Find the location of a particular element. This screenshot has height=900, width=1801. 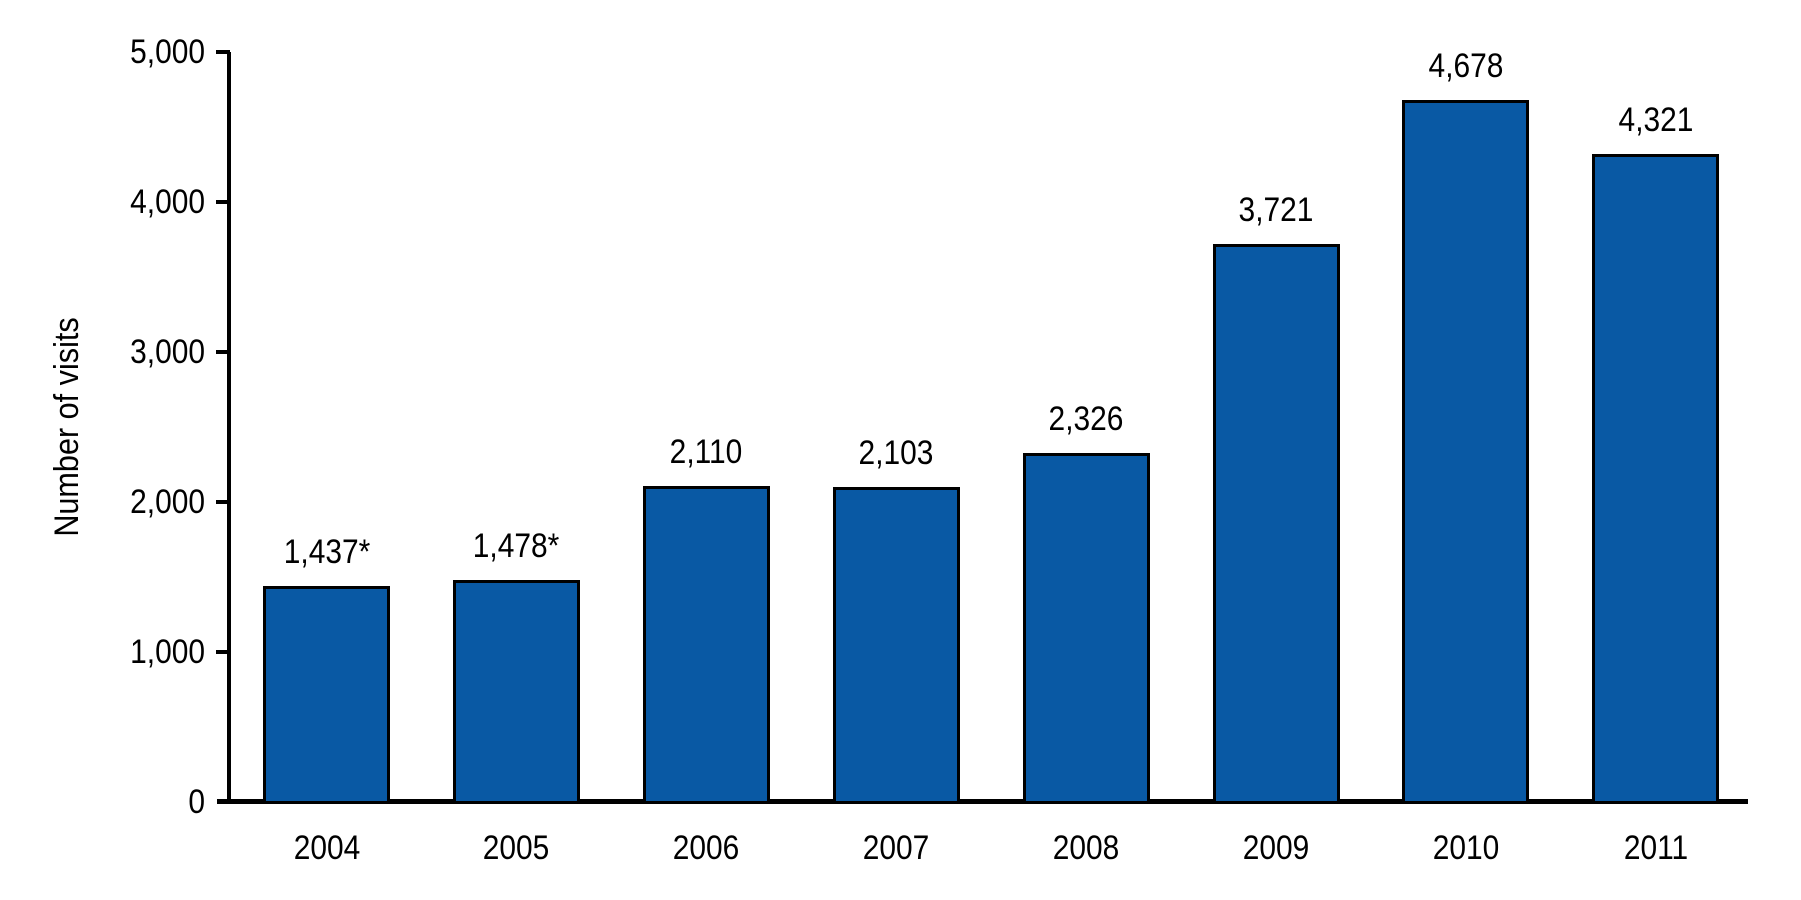

bar-2009 is located at coordinates (1276, 523).